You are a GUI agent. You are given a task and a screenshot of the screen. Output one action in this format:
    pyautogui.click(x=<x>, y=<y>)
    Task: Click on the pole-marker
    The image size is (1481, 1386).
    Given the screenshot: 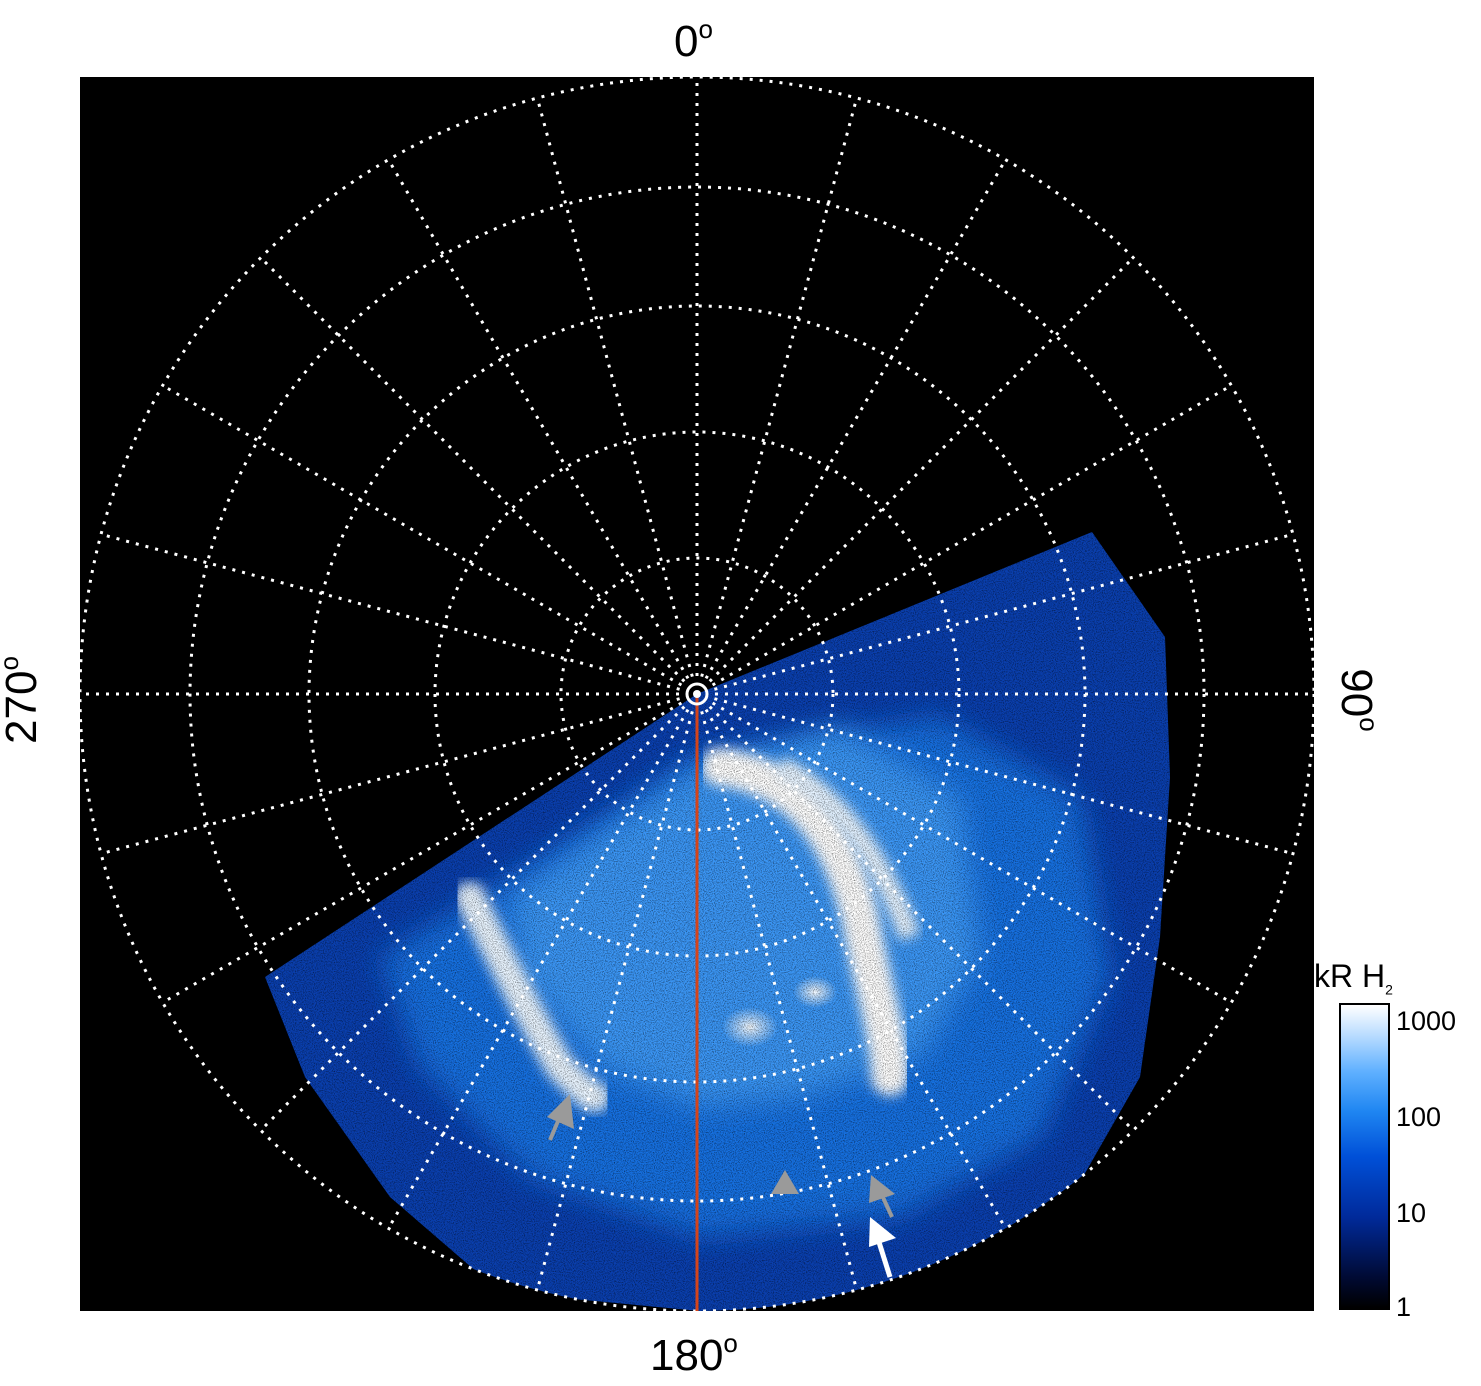 What is the action you would take?
    pyautogui.click(x=697, y=694)
    